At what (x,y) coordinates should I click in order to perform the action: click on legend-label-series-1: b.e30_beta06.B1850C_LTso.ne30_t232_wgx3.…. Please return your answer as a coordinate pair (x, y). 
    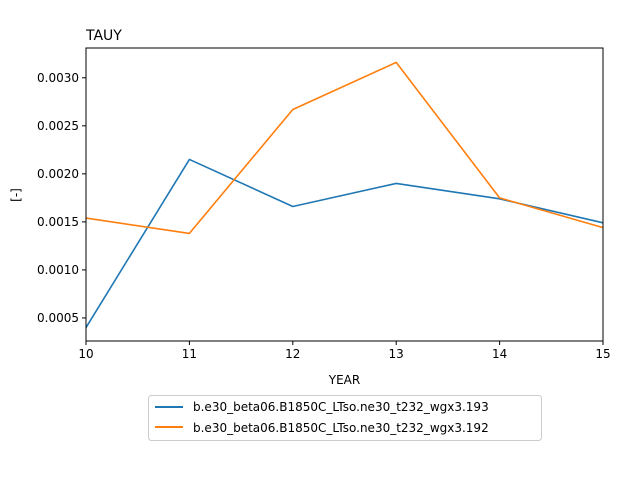
    Looking at the image, I should click on (341, 407).